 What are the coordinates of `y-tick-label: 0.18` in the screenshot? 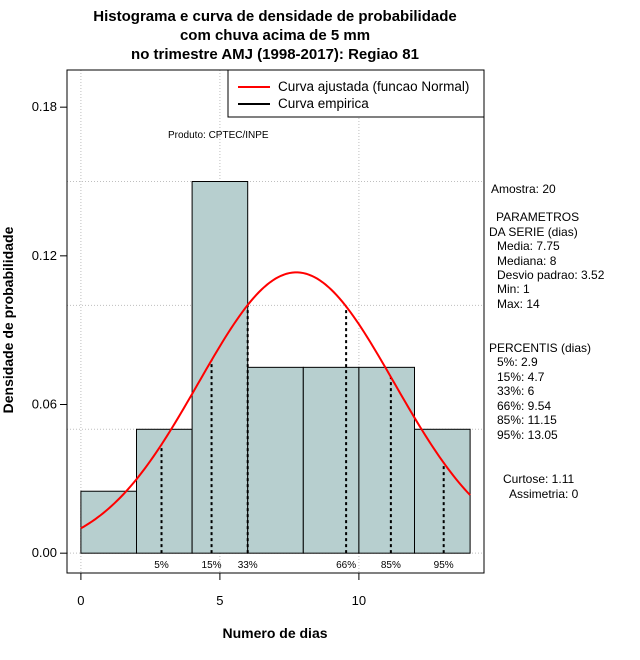 It's located at (44, 106).